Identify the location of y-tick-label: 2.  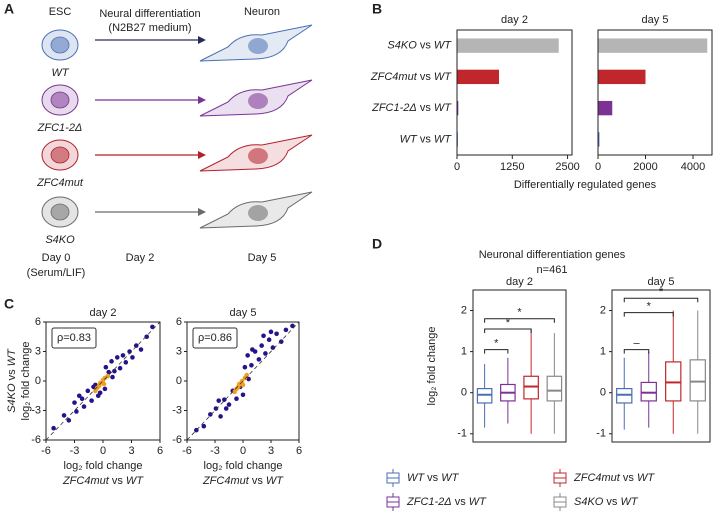
(603, 310).